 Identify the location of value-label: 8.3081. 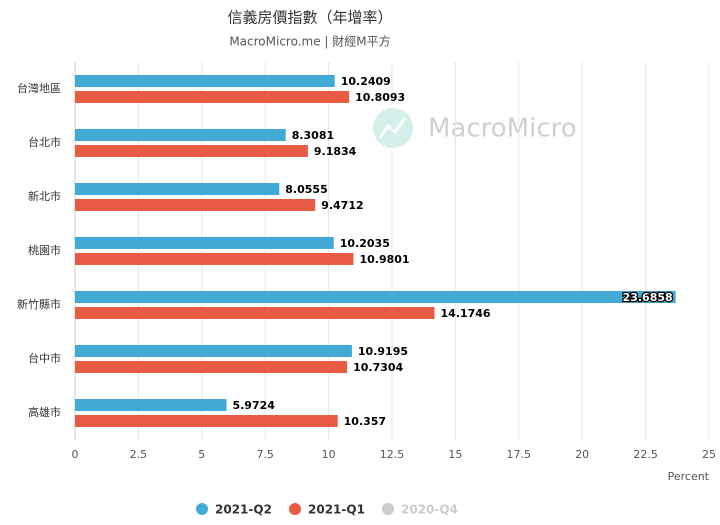
(313, 135).